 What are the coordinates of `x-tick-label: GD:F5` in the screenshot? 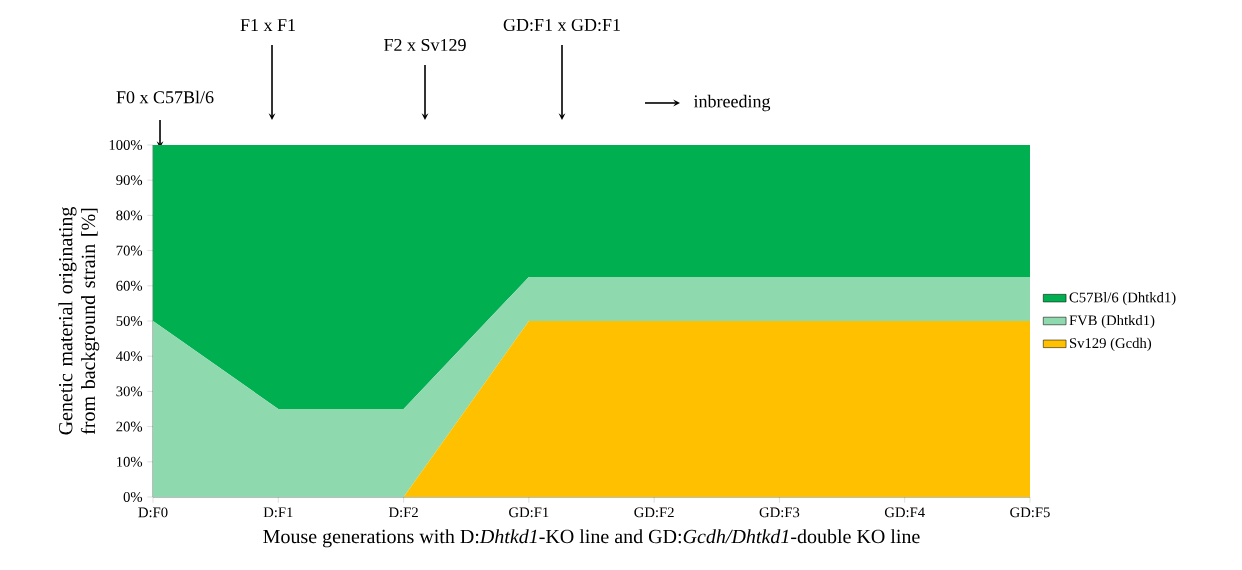 It's located at (1030, 512).